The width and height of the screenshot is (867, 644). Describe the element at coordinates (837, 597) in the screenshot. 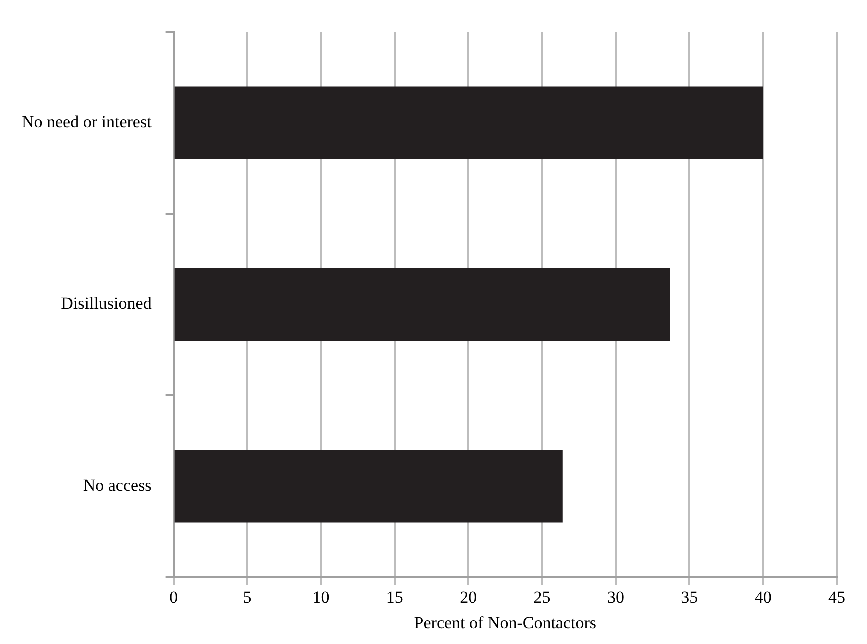

I see `x-tick-label: 45` at that location.